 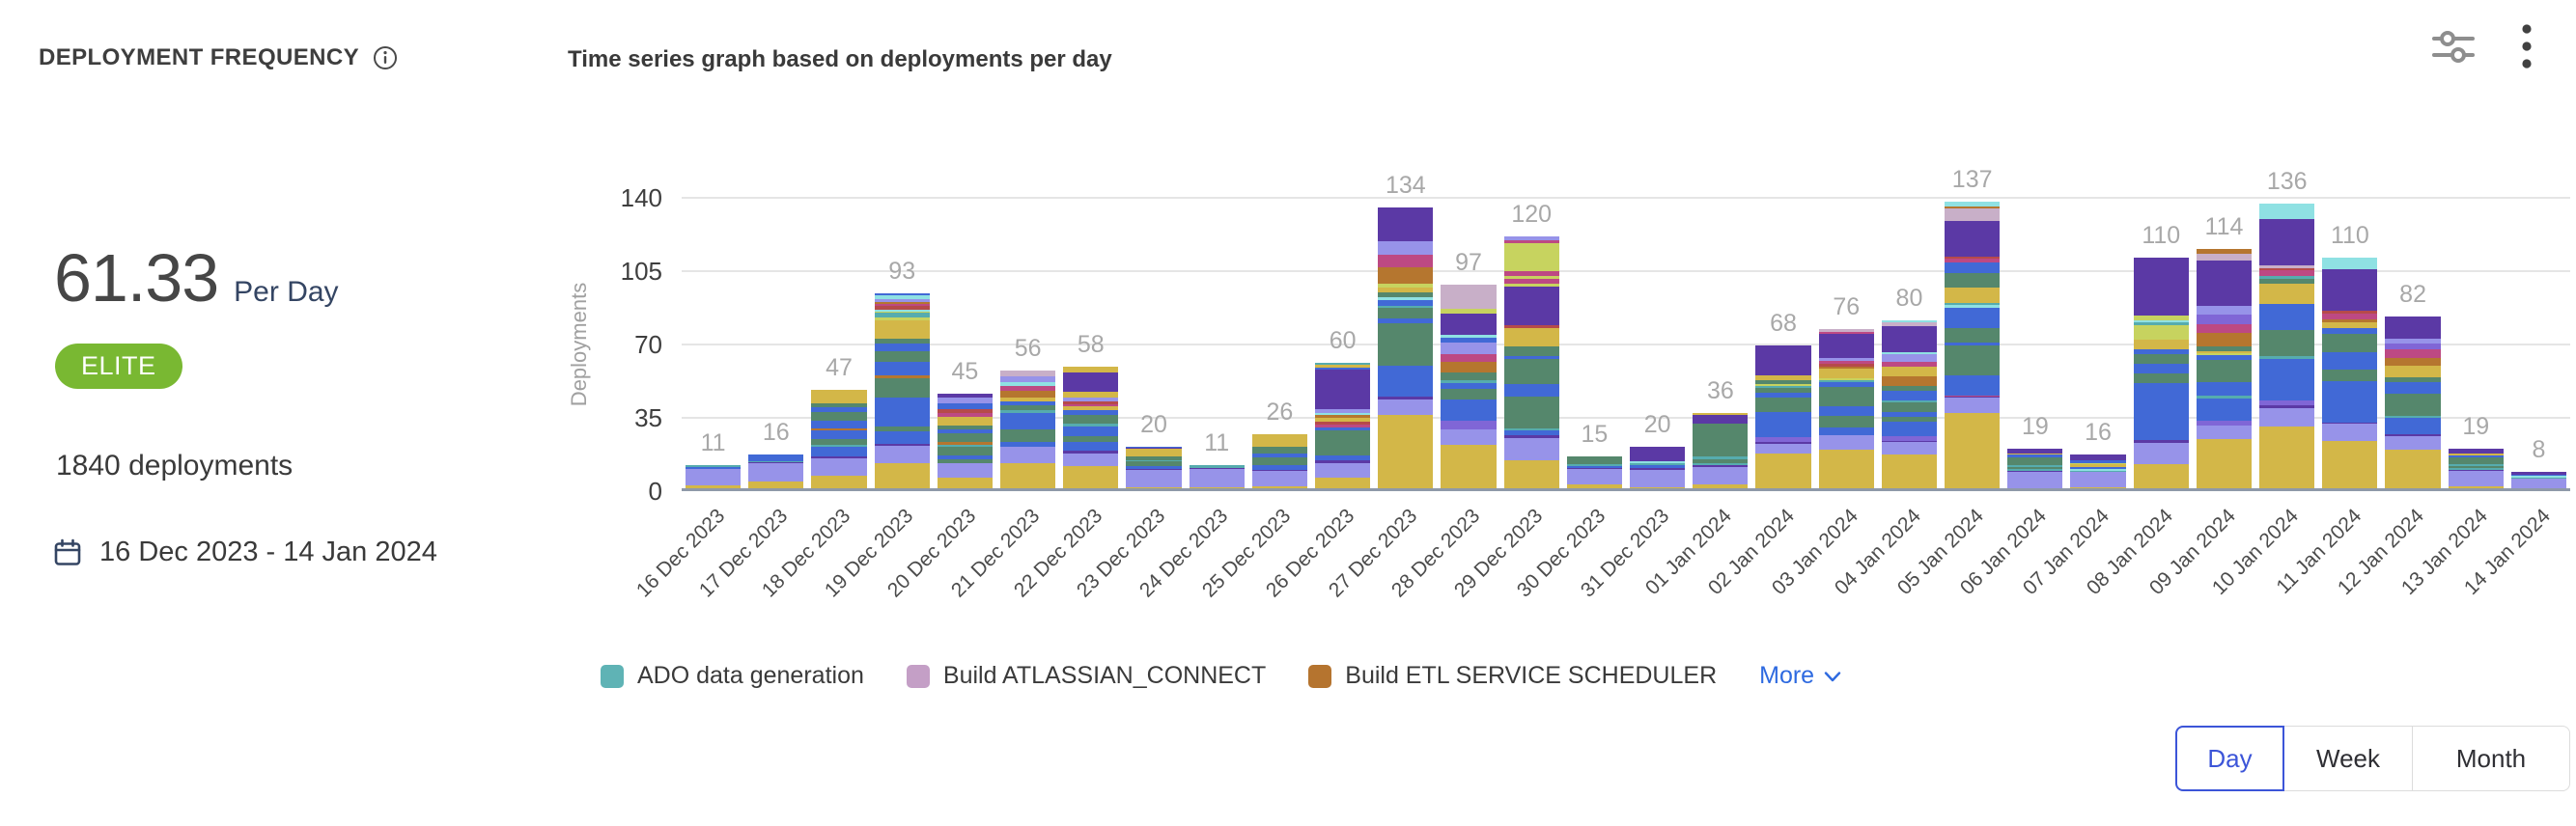 I want to click on granularity-day-button: Day, so click(x=2229, y=758).